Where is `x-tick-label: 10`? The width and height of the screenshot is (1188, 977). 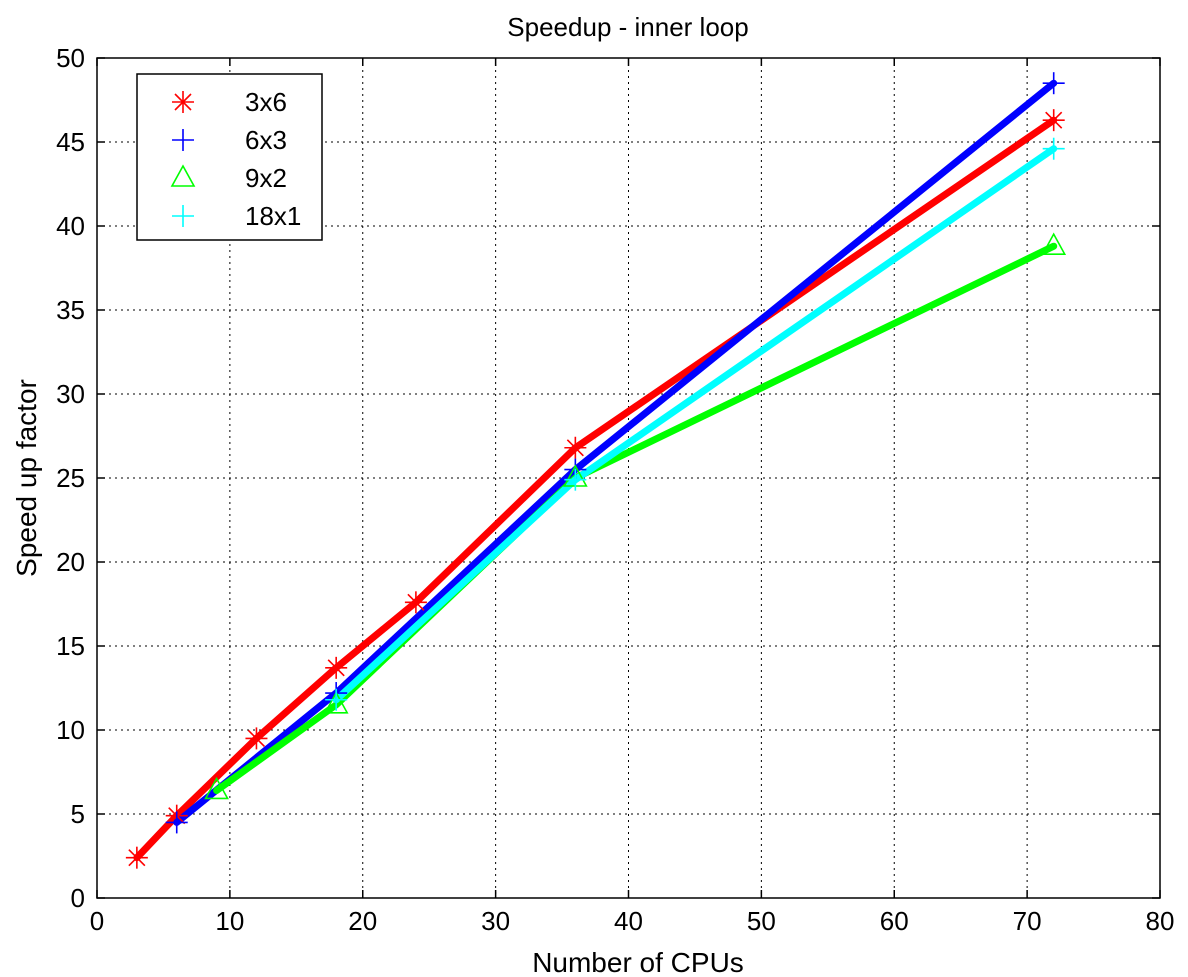 x-tick-label: 10 is located at coordinates (229, 921).